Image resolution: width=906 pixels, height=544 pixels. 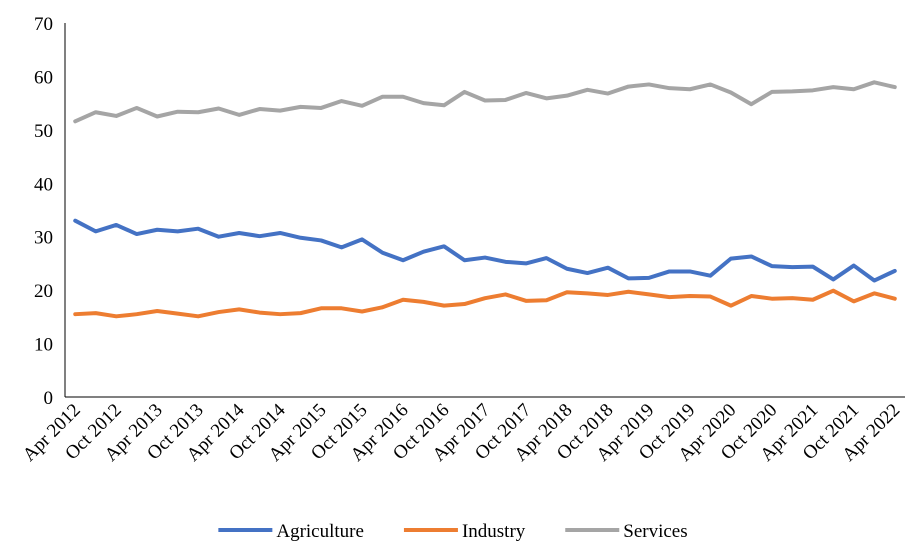 What do you see at coordinates (43, 291) in the screenshot?
I see `y-tick-label: 20` at bounding box center [43, 291].